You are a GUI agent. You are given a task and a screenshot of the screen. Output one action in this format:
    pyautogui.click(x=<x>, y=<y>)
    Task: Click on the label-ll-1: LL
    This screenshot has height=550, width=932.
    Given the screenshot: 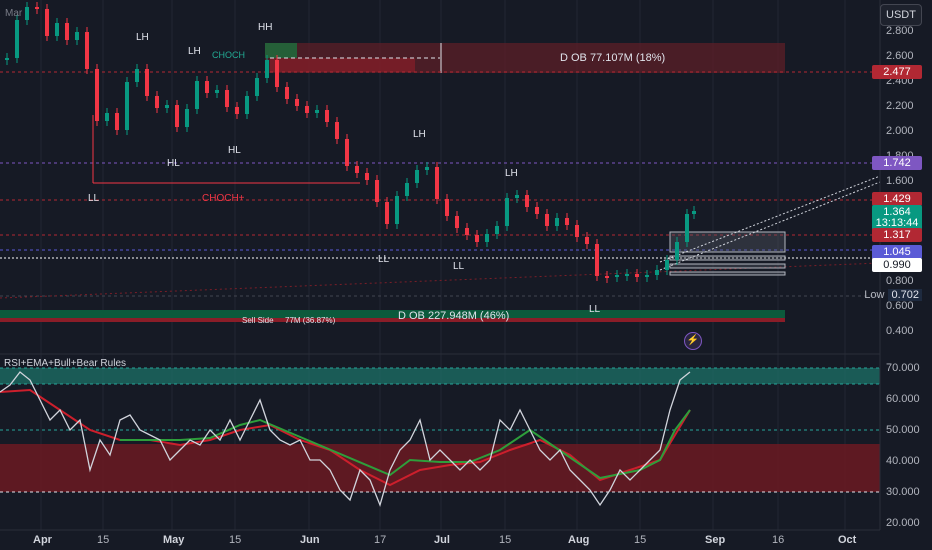 What is the action you would take?
    pyautogui.click(x=94, y=198)
    